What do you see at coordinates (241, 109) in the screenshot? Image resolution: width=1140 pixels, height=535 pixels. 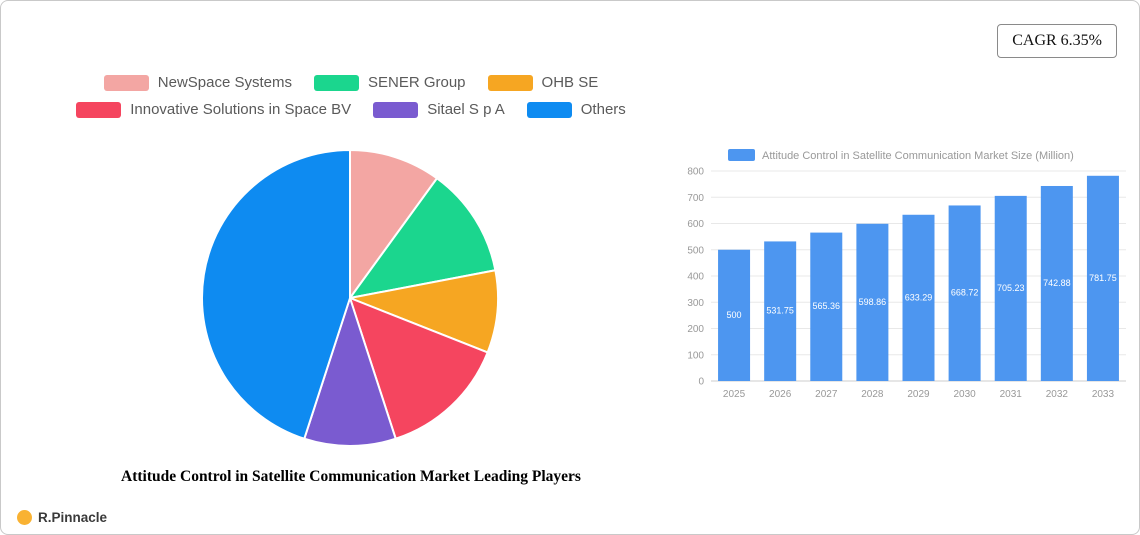 I see `legend-label-innovative-solutions-in-space-bv: Innovative Solutions in Space BV` at bounding box center [241, 109].